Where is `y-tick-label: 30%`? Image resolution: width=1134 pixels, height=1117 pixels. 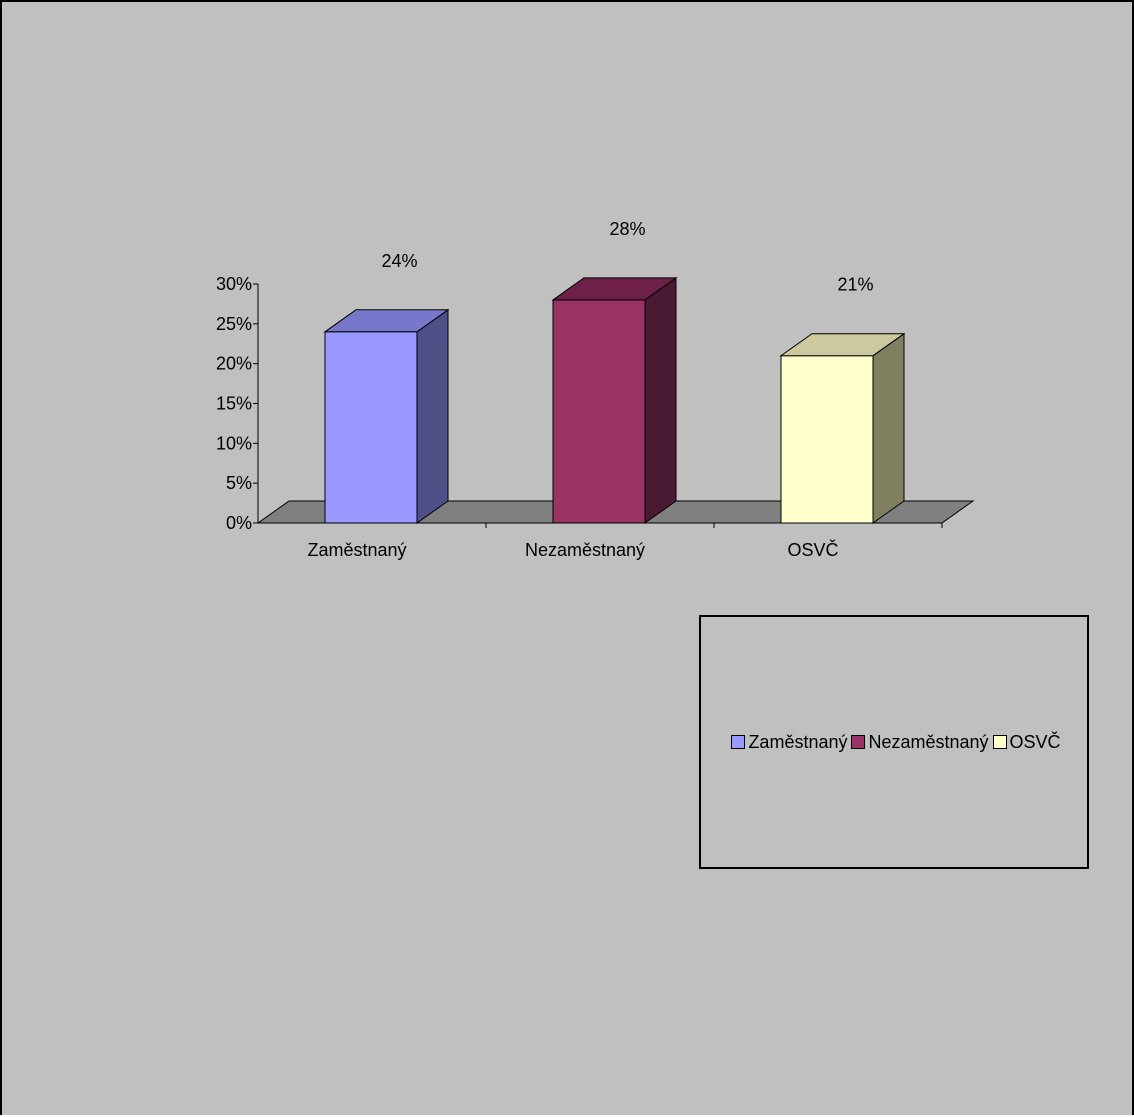
y-tick-label: 30% is located at coordinates (234, 284).